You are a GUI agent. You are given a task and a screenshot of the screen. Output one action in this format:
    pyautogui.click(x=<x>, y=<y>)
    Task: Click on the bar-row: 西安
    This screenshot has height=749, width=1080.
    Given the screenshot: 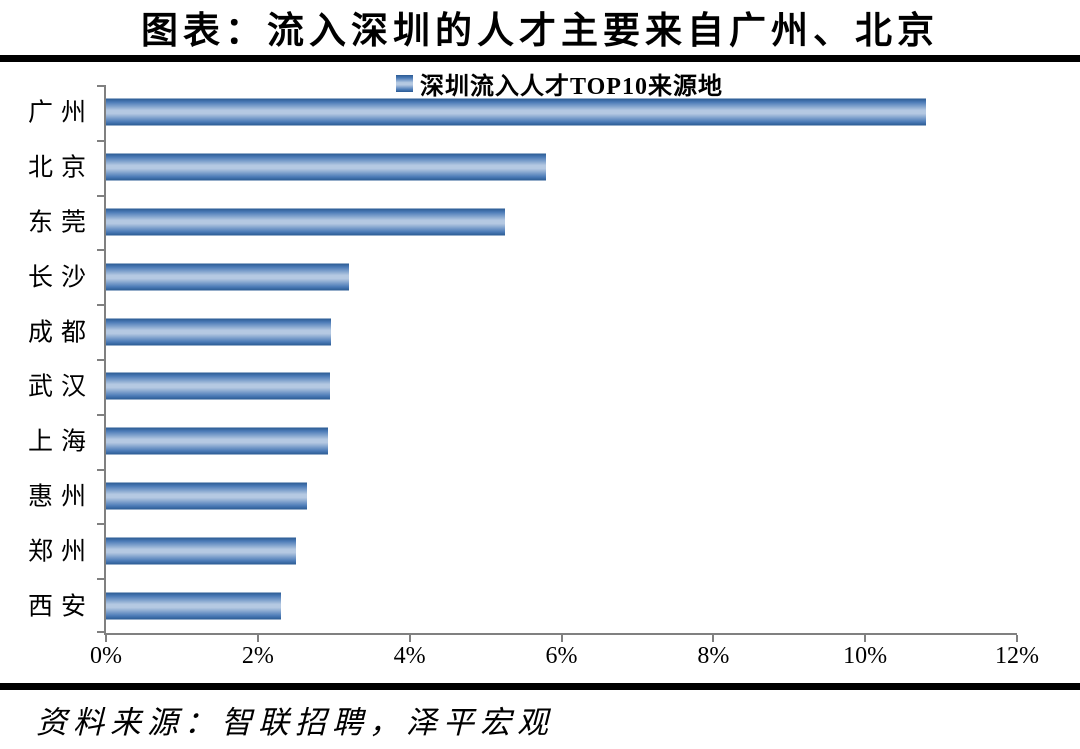 What is the action you would take?
    pyautogui.click(x=522, y=605)
    